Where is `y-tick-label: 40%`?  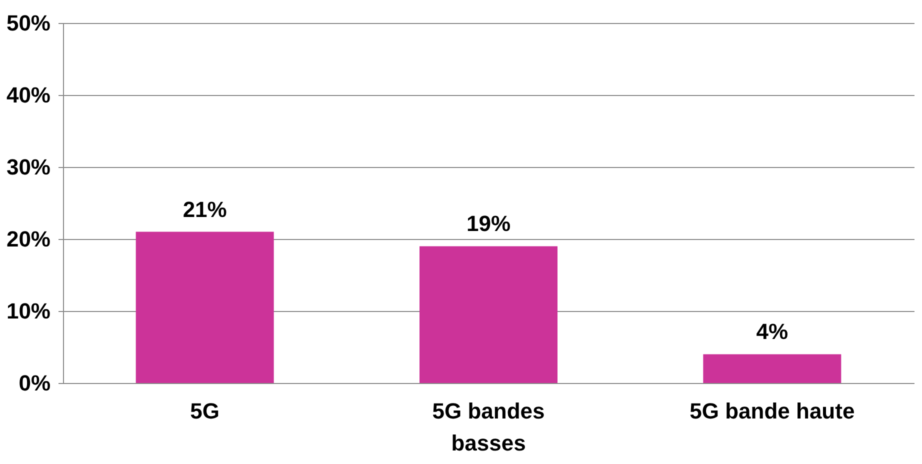
y-tick-label: 40% is located at coordinates (28, 95).